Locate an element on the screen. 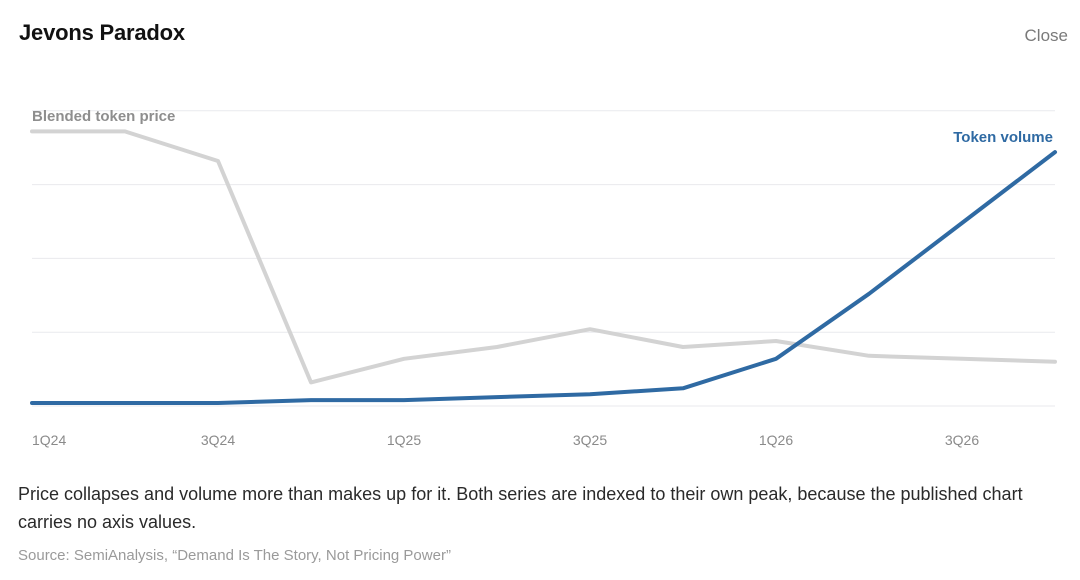  x-tick-label: 3Q25 is located at coordinates (590, 440).